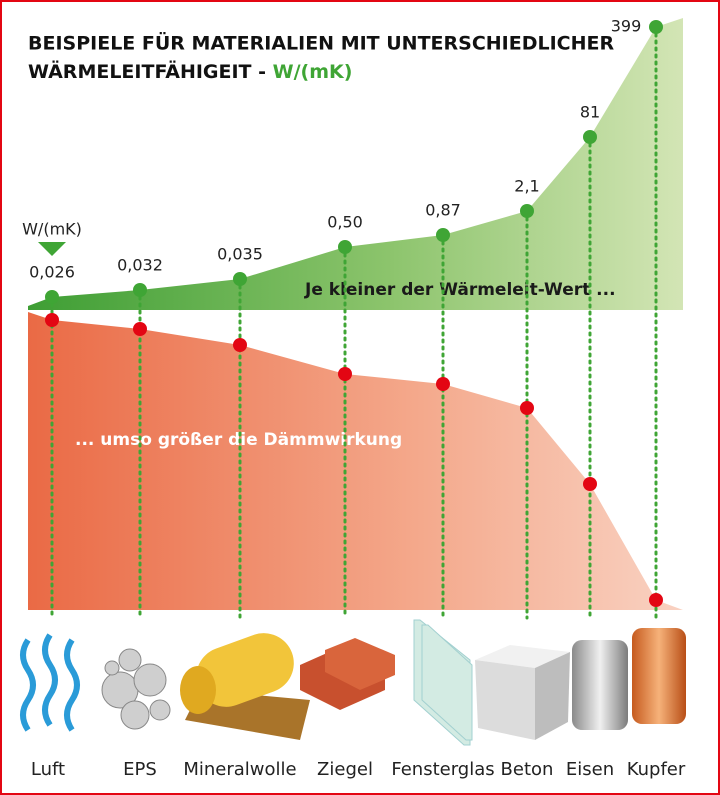  What do you see at coordinates (590, 112) in the screenshot?
I see `value-label: 81` at bounding box center [590, 112].